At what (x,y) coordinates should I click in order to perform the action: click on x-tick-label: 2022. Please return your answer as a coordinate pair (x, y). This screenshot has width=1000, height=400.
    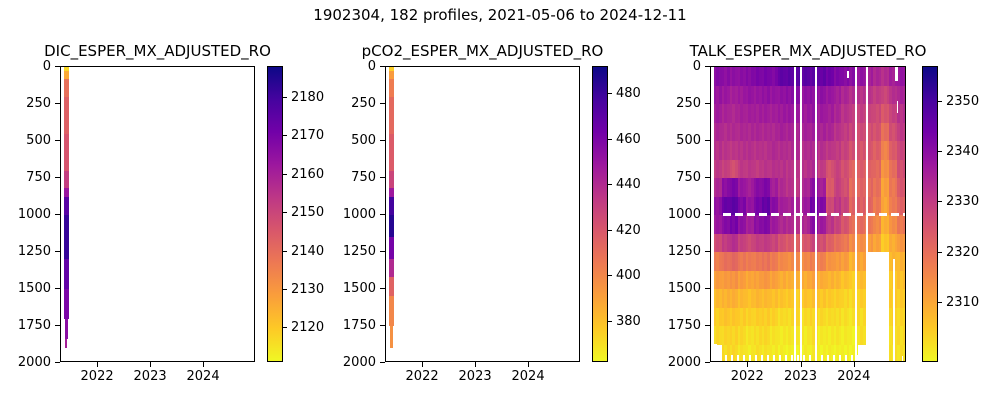
    Looking at the image, I should click on (97, 376).